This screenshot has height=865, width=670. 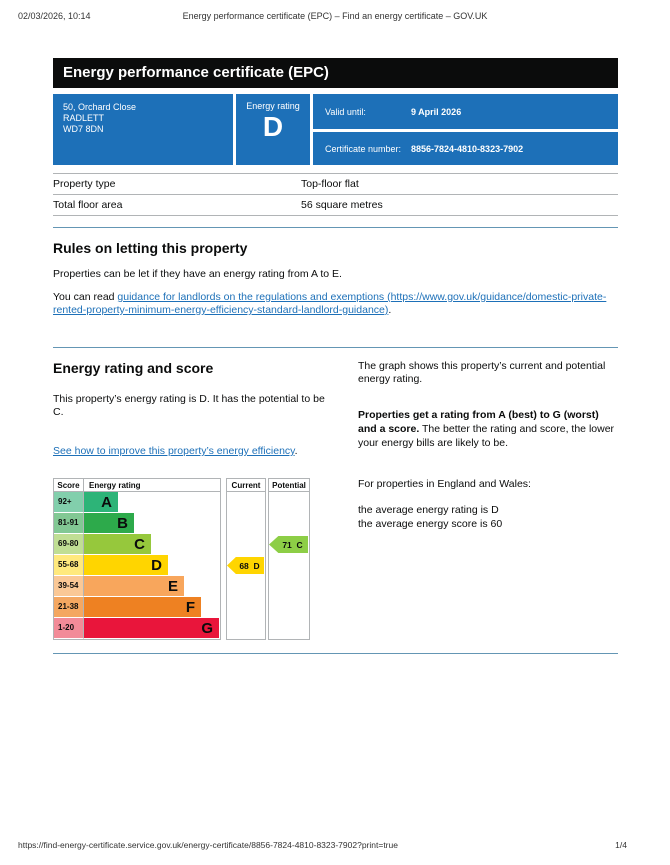 What do you see at coordinates (85, 297) in the screenshot?
I see `guidance-text-prefix: You can read` at bounding box center [85, 297].